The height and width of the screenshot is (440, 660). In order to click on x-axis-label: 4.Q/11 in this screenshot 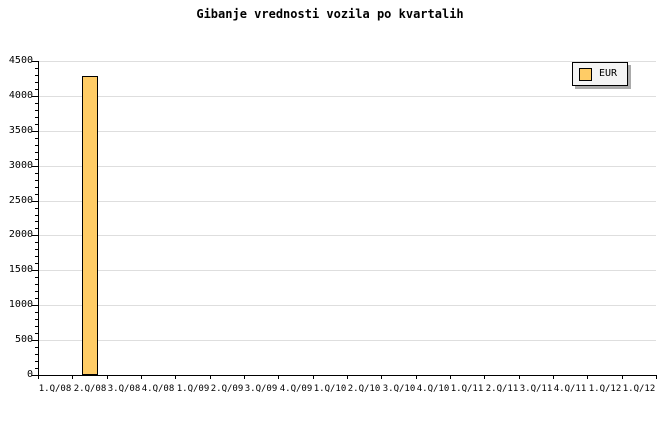, I will do `click(570, 389)`.